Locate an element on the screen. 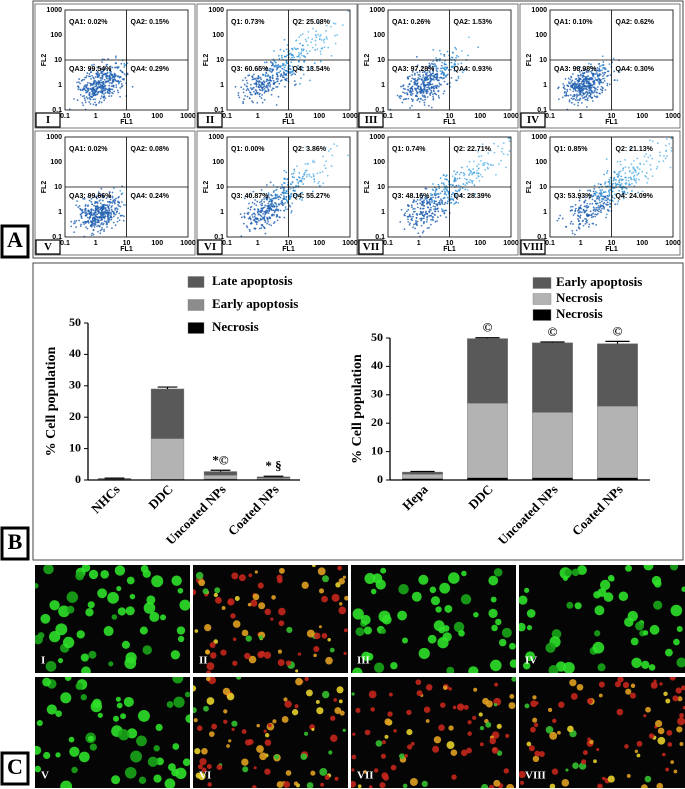 The image size is (685, 789). image-label: V is located at coordinates (45, 776).